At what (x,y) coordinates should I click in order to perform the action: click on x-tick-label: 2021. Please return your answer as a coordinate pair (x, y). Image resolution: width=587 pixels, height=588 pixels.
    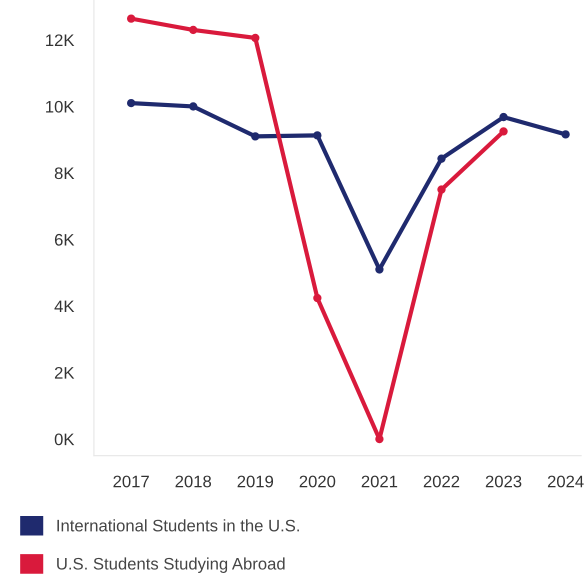
    Looking at the image, I should click on (380, 482).